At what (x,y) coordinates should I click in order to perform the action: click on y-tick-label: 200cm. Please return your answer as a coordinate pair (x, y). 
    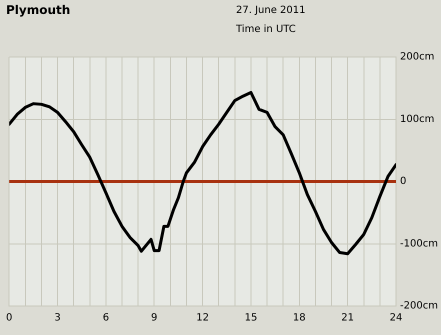
    Looking at the image, I should click on (417, 57).